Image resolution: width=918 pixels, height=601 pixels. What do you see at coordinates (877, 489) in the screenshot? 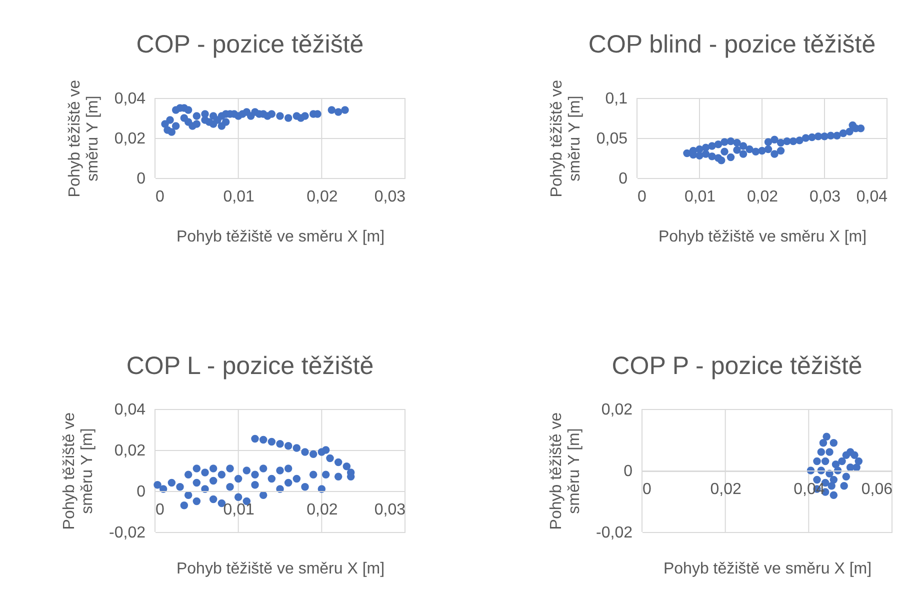
I see `x-tick-label: 0,06` at bounding box center [877, 489].